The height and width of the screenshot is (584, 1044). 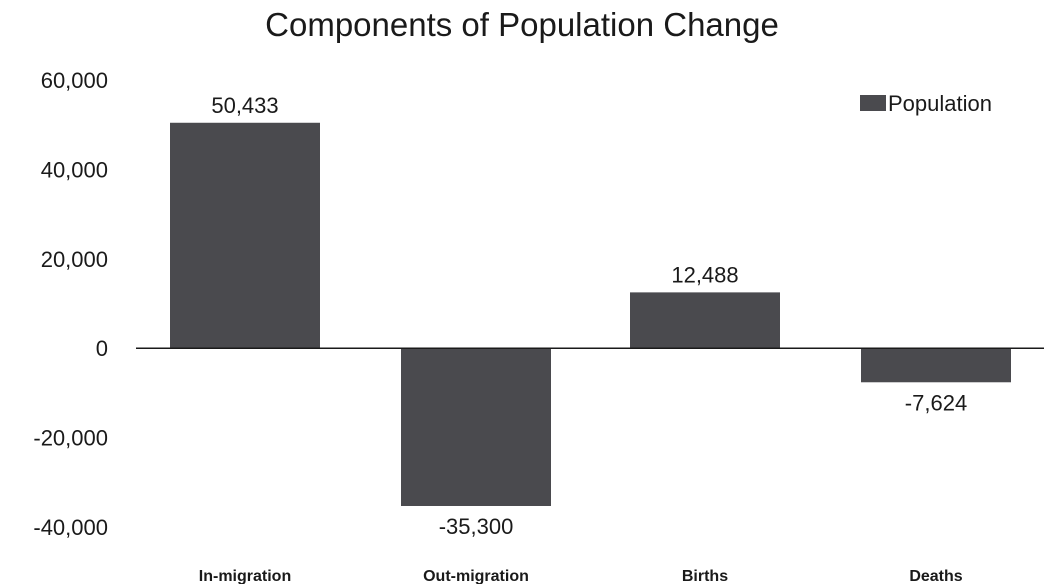 What do you see at coordinates (935, 576) in the screenshot?
I see `x-tick-label: Deaths` at bounding box center [935, 576].